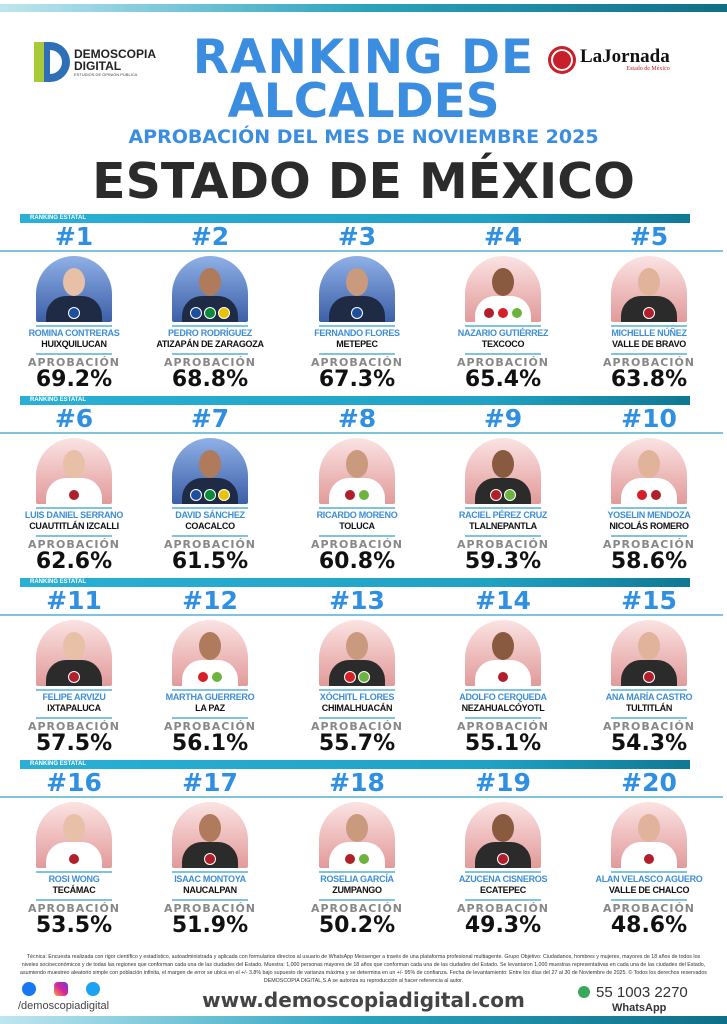 Image resolution: width=727 pixels, height=1024 pixels. Describe the element at coordinates (61, 989) in the screenshot. I see `instagram-icon` at that location.